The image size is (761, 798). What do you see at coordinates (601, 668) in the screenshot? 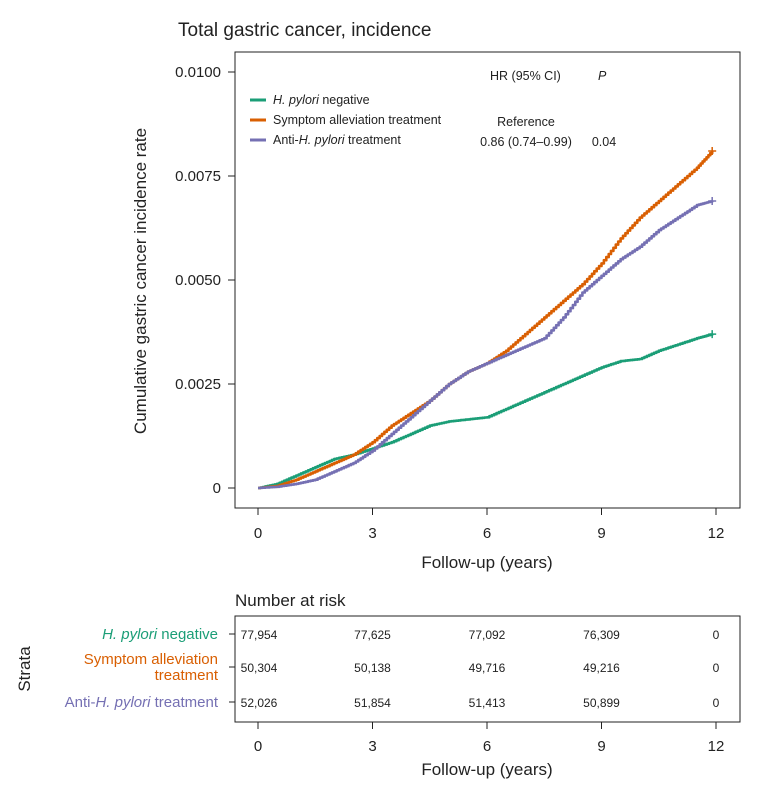
I see `risk-cell: 49,216` at bounding box center [601, 668].